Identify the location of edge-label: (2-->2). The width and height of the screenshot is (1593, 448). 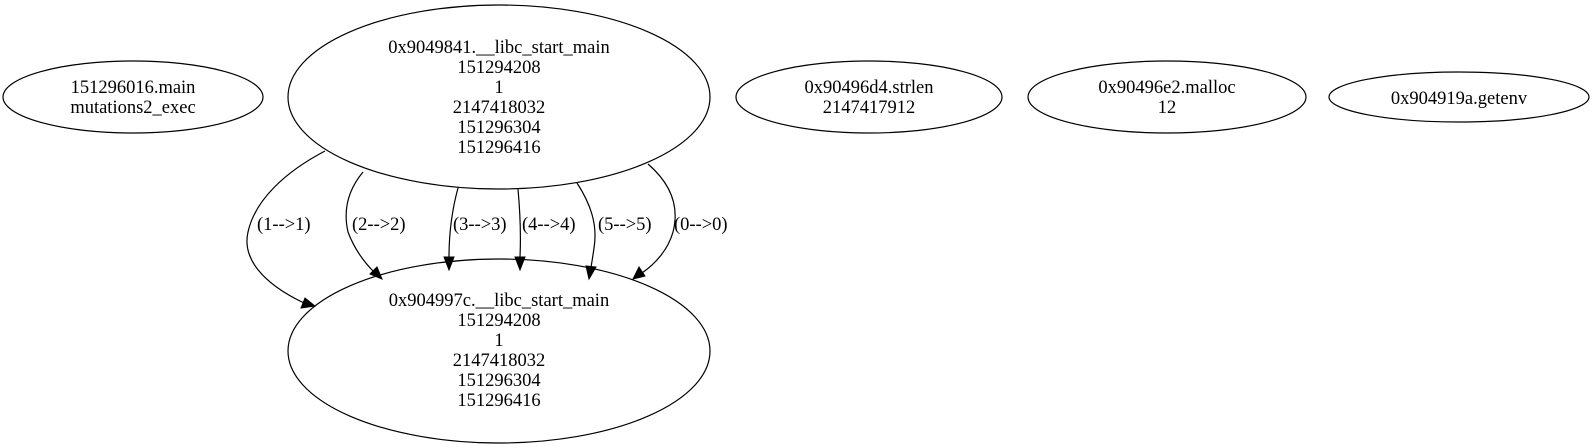
(379, 225).